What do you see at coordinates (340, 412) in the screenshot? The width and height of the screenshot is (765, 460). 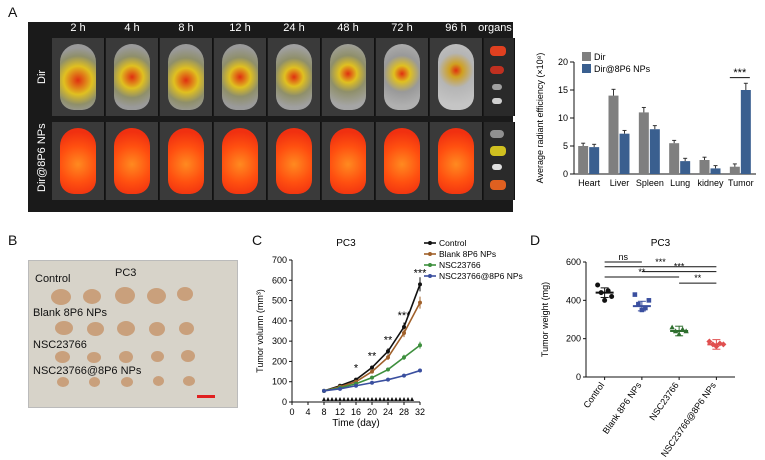 I see `x-tick-label: 12` at bounding box center [340, 412].